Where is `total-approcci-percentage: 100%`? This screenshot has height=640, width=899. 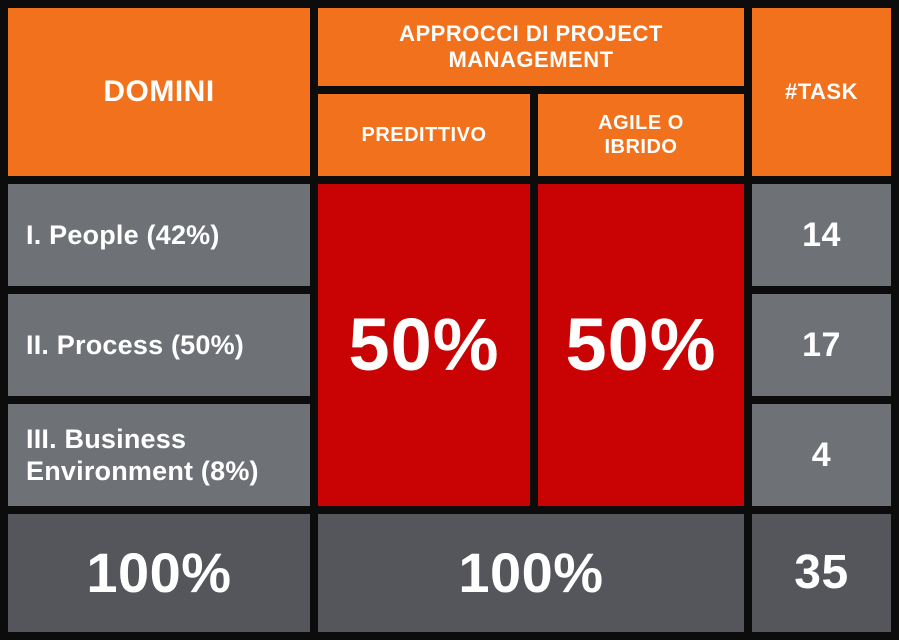 total-approcci-percentage: 100% is located at coordinates (531, 573).